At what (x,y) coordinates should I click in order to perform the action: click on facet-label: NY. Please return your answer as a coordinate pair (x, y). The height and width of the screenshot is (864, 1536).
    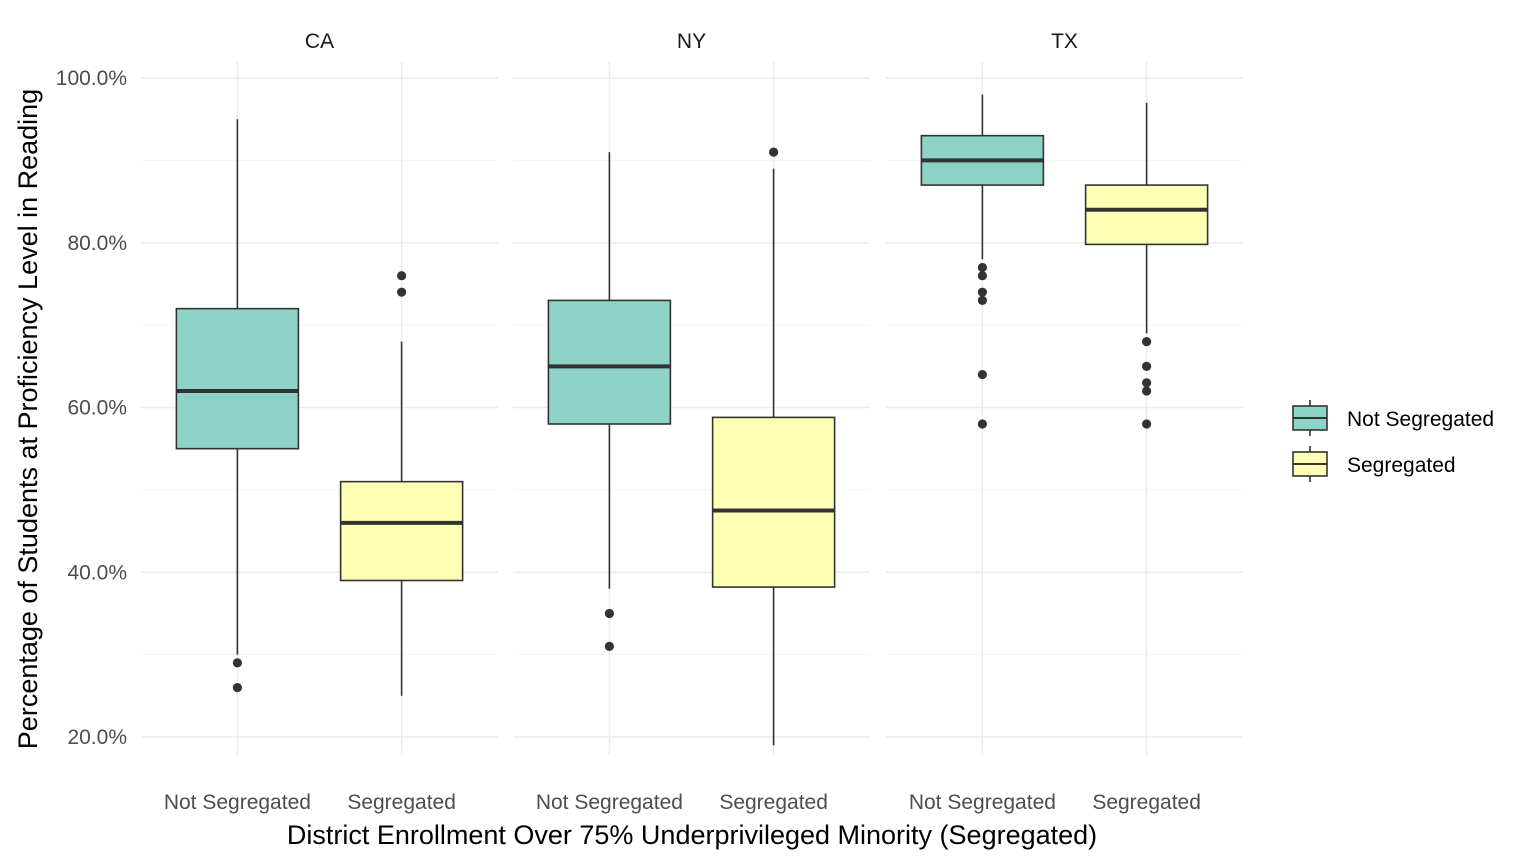
    Looking at the image, I should click on (691, 41).